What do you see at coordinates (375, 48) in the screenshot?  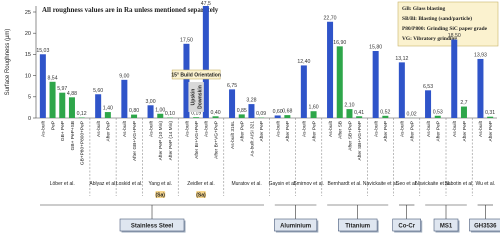 I see `value-label: 15,80` at bounding box center [375, 48].